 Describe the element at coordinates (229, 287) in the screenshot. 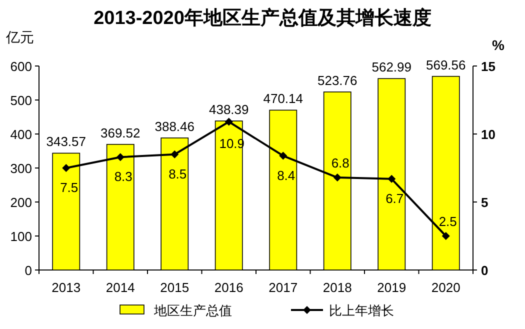

I see `x-tick-label: 2016` at that location.